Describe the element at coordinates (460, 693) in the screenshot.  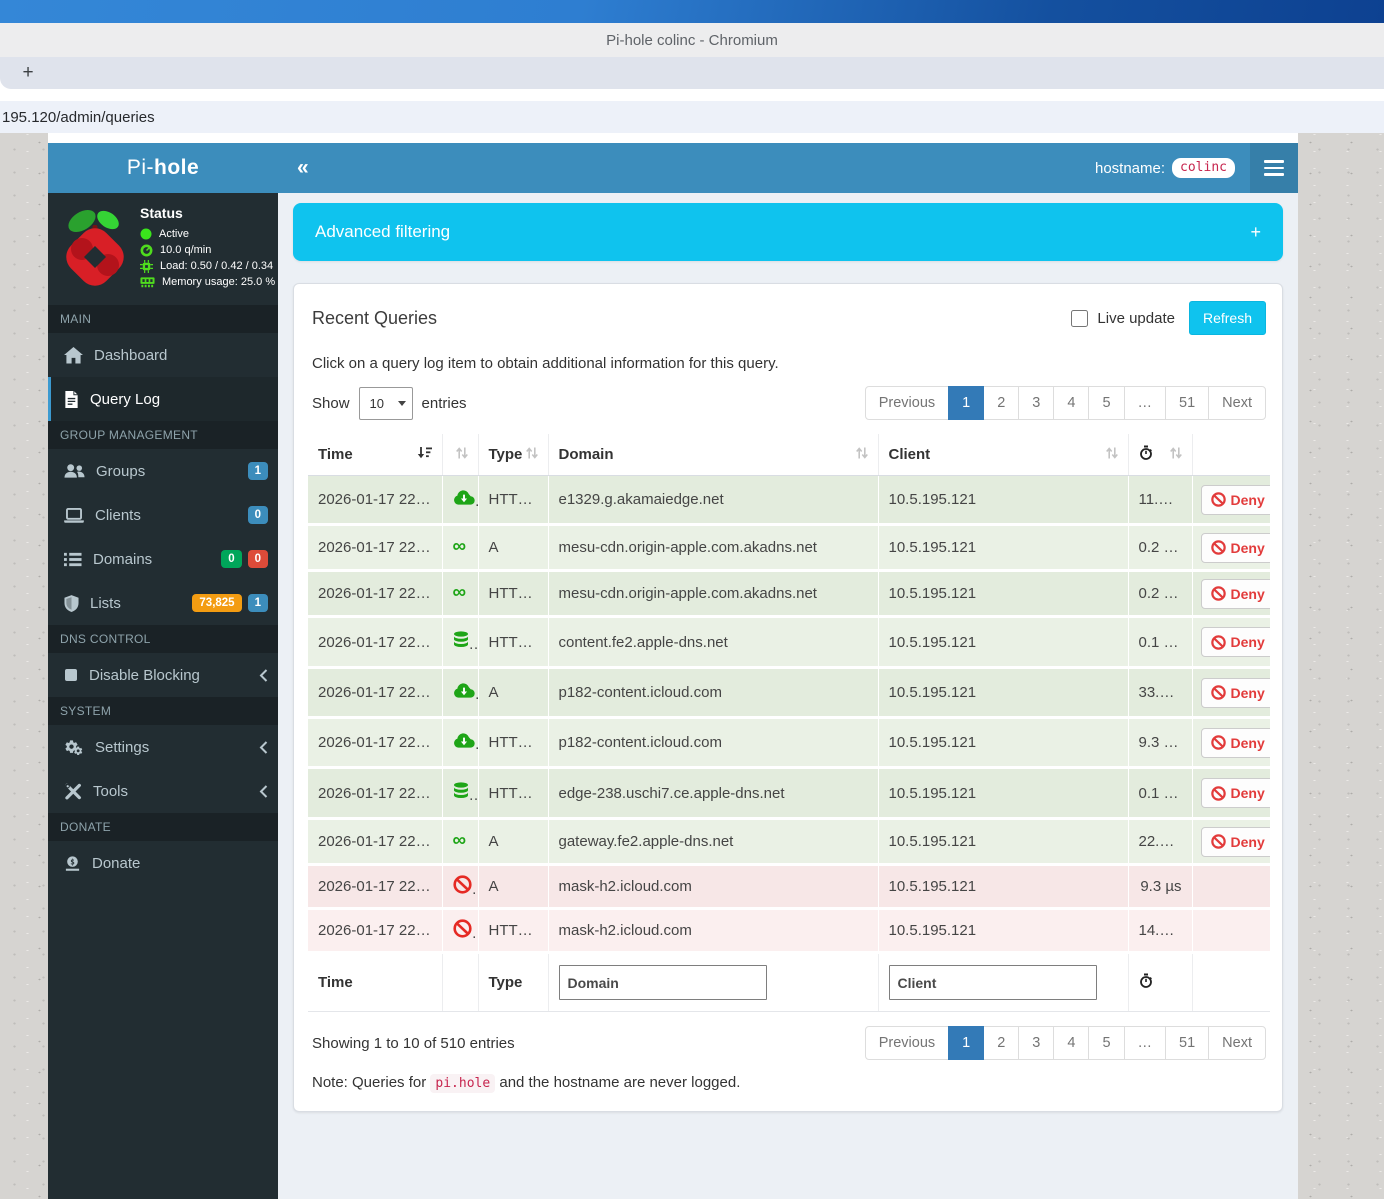
I see `query-status` at that location.